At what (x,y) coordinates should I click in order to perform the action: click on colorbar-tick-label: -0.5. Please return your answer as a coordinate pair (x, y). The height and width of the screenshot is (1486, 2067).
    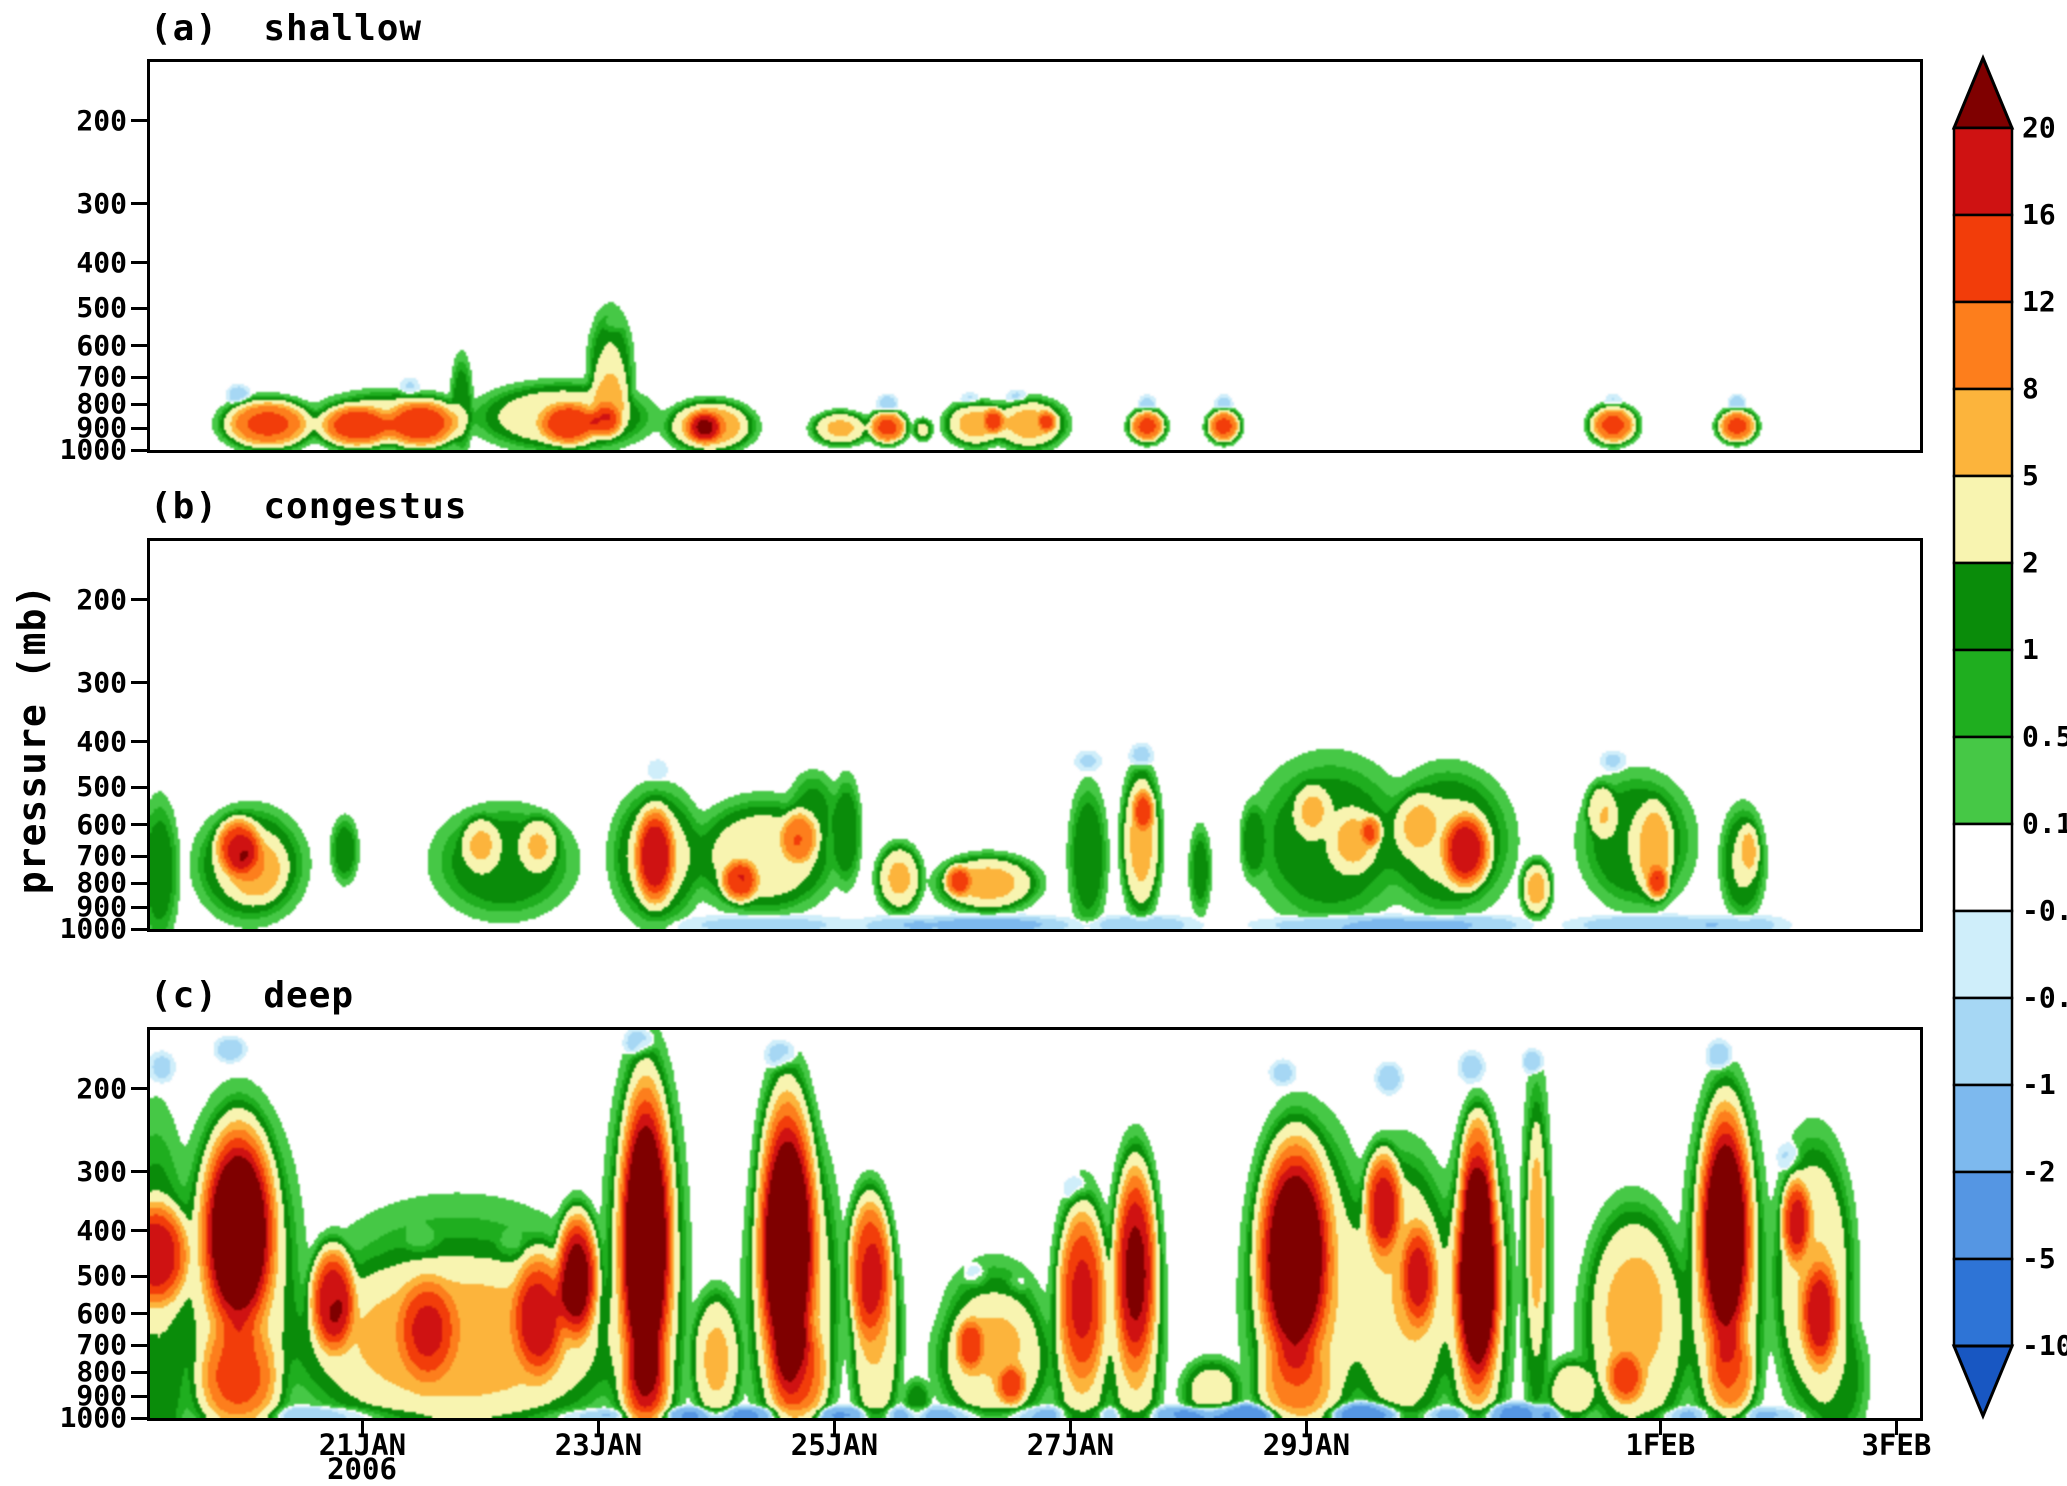
    Looking at the image, I should click on (2044, 997).